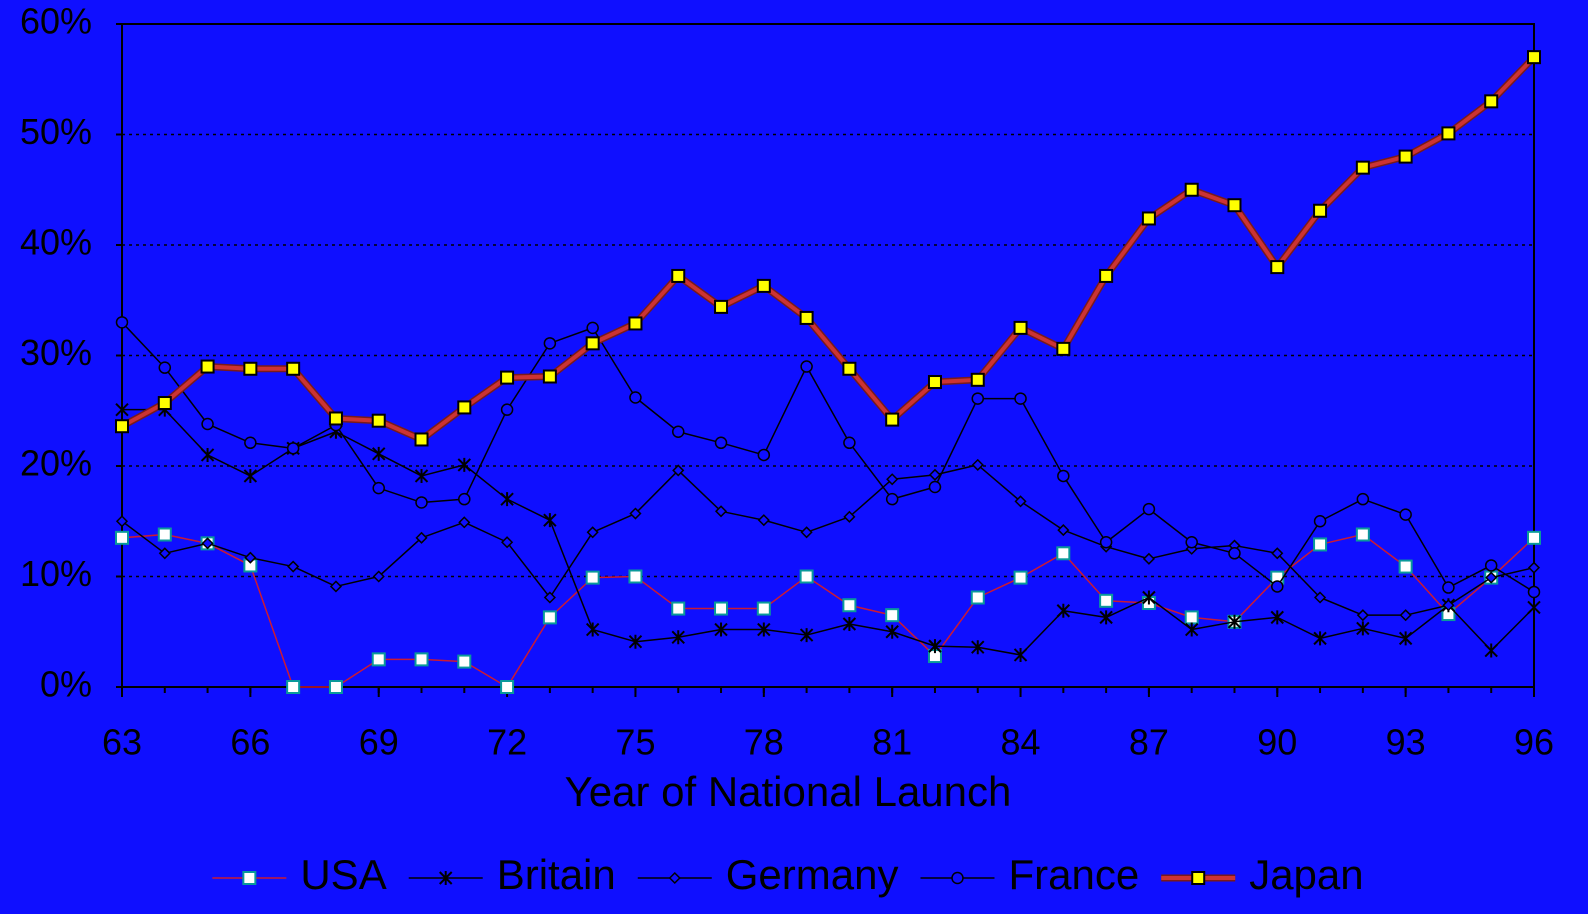 The width and height of the screenshot is (1588, 914). I want to click on series-line, so click(828, 540).